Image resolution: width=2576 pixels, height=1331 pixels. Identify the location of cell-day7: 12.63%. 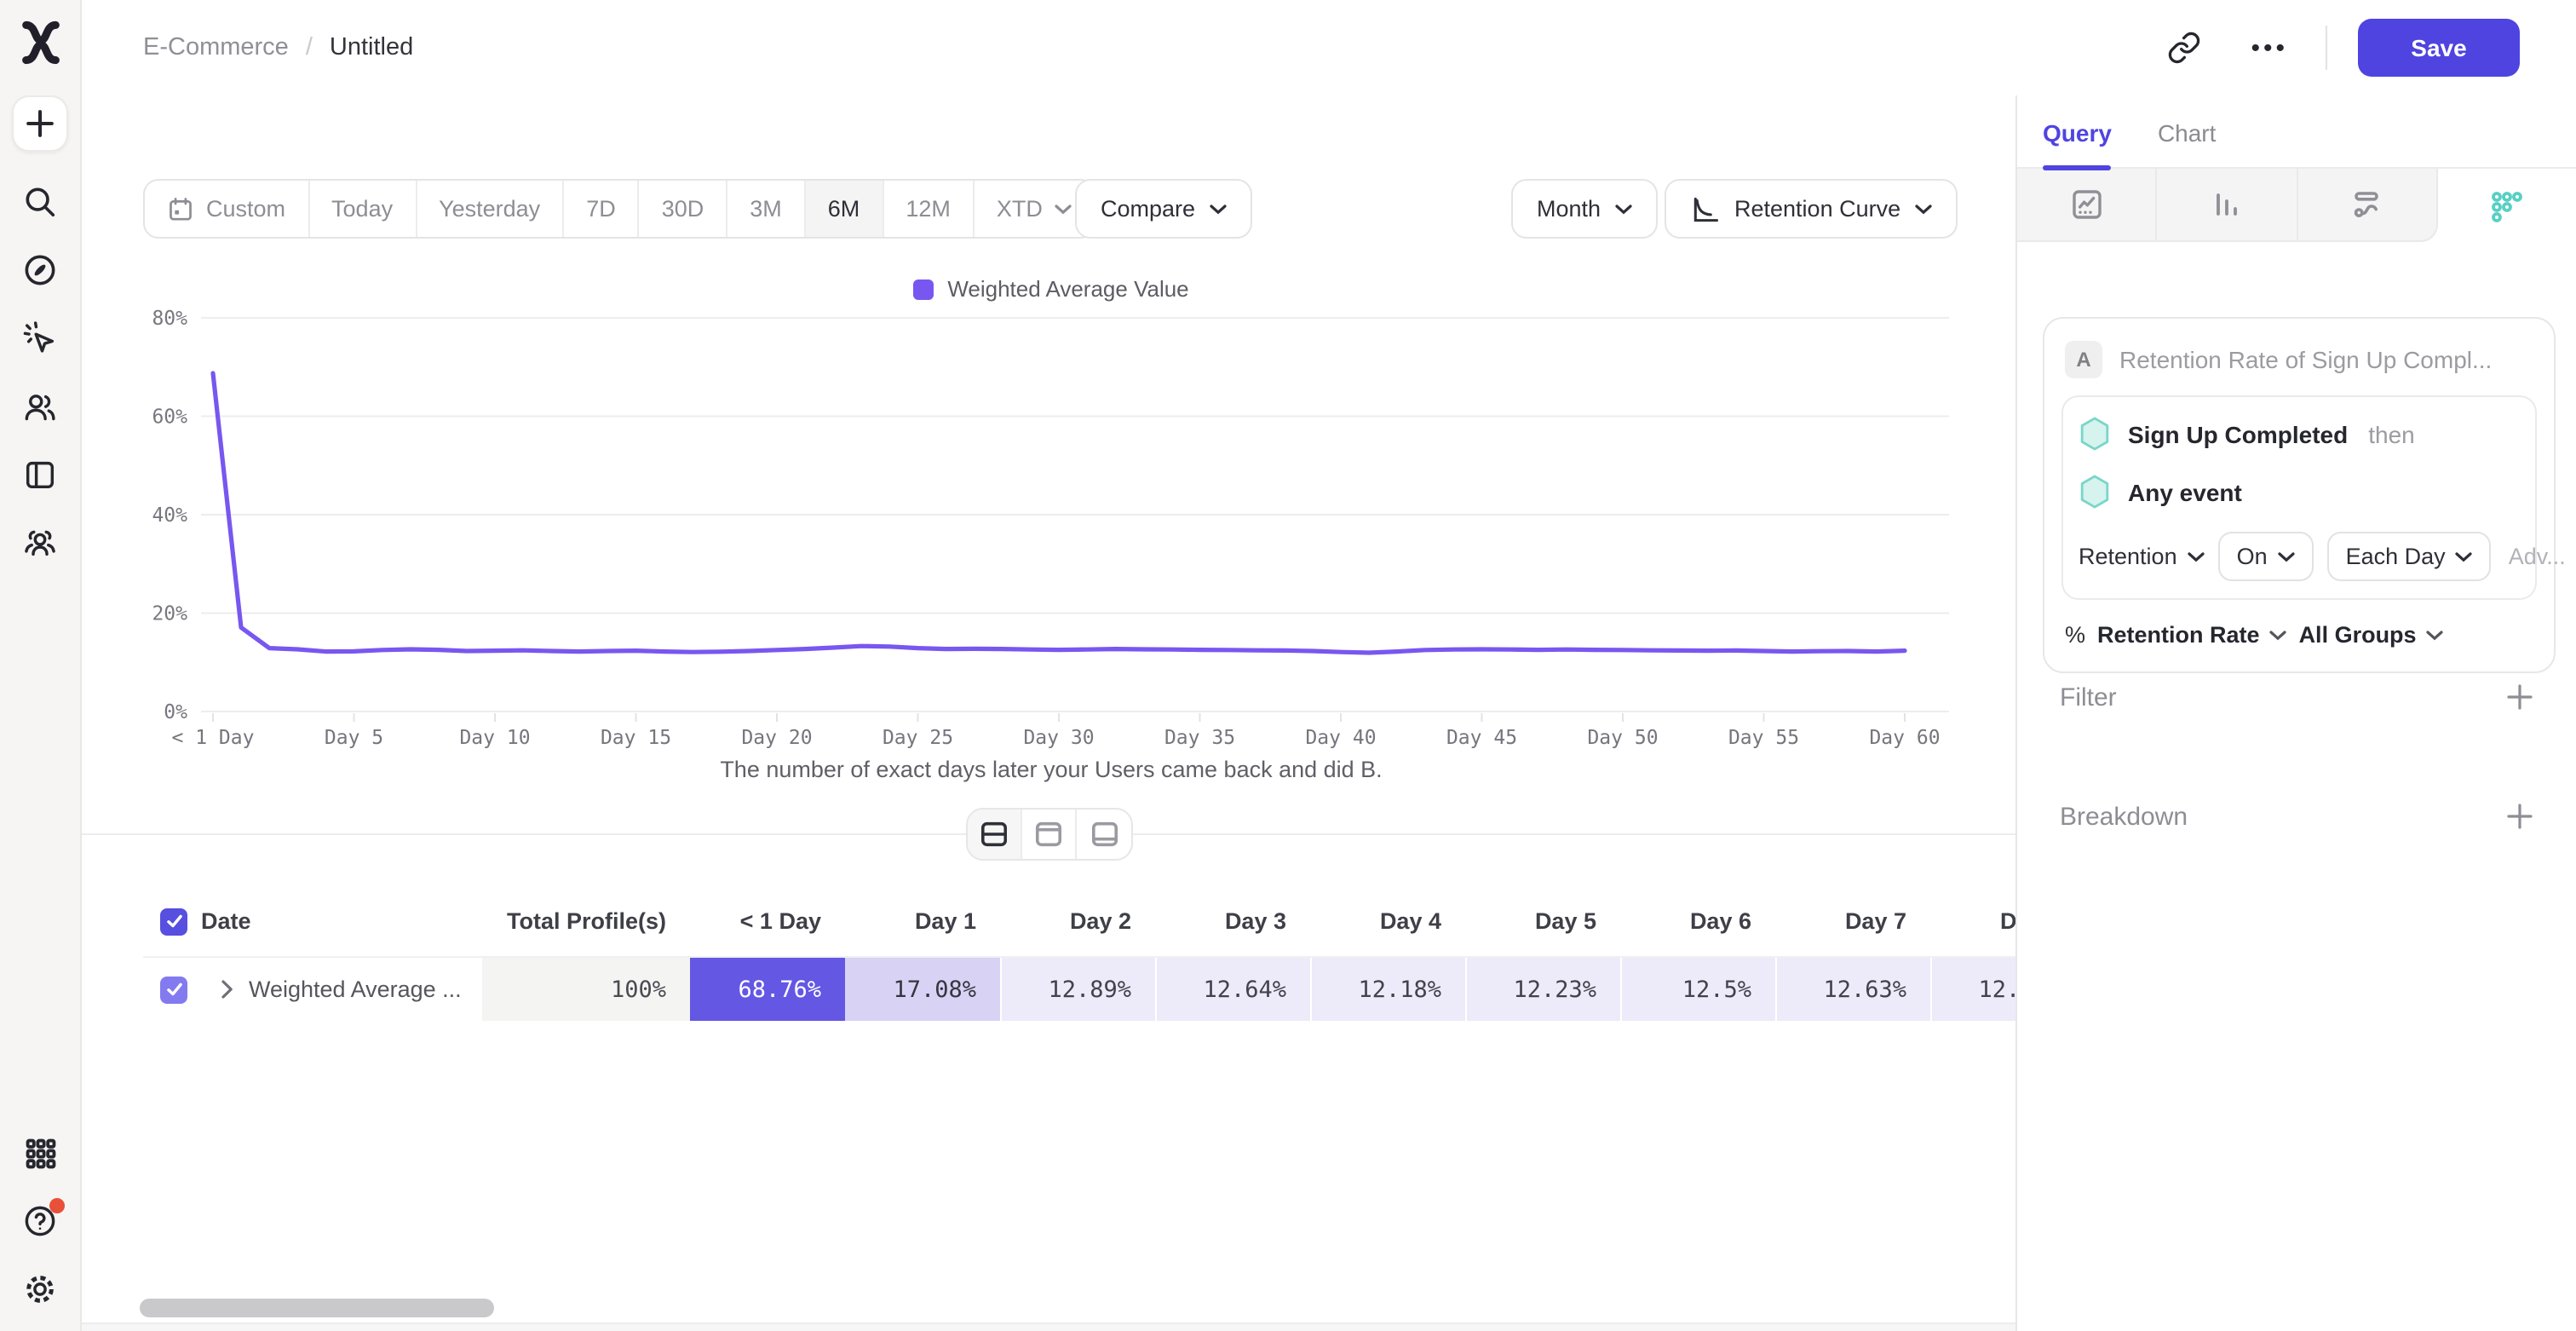
(1864, 989).